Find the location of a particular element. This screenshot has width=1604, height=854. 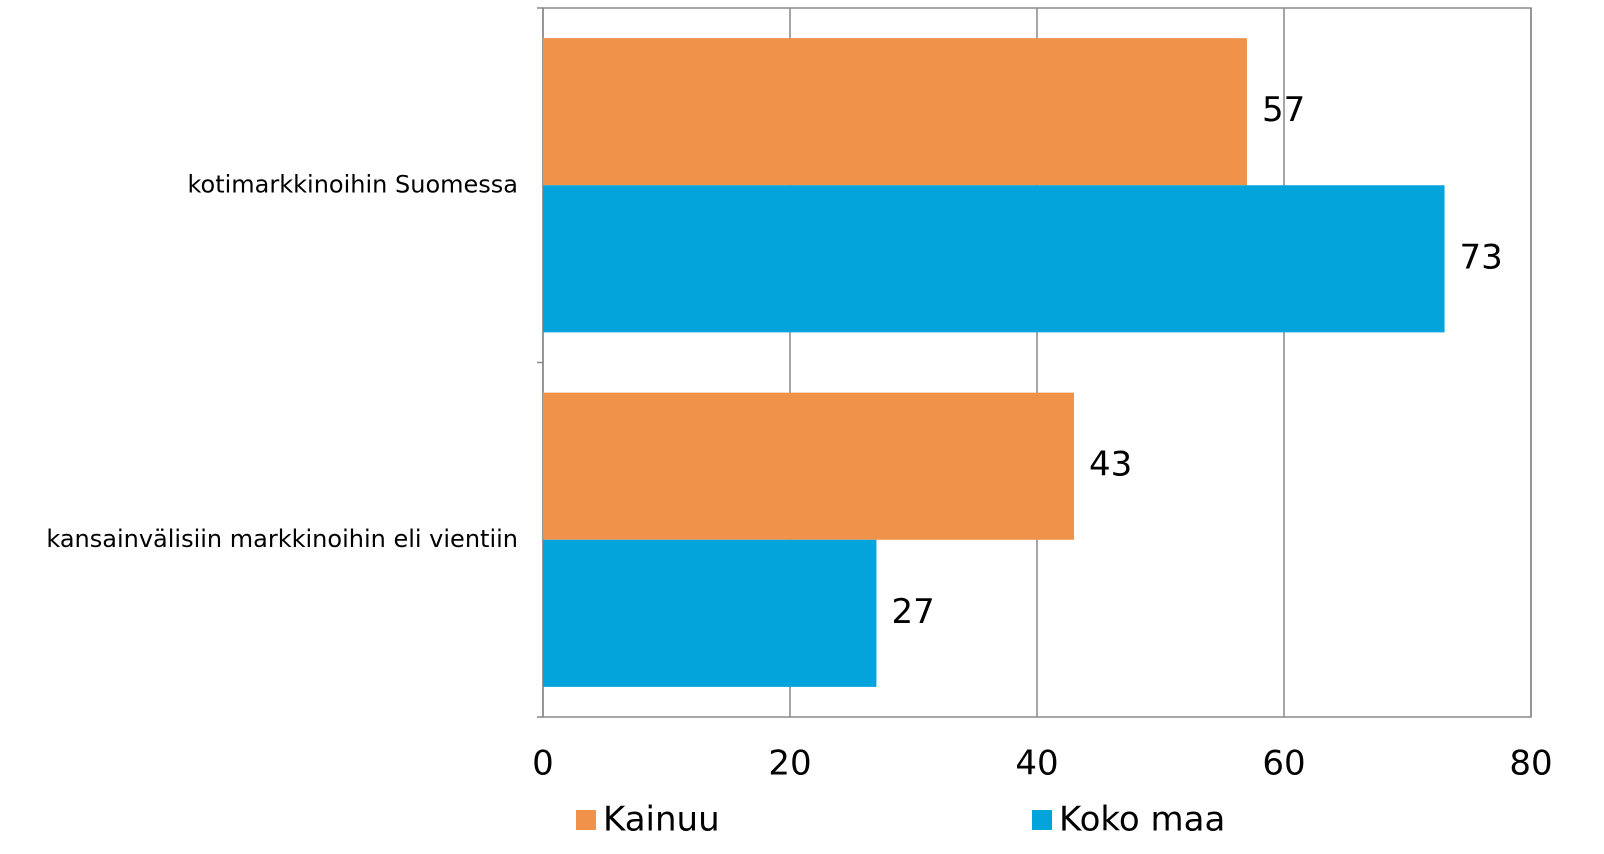

x-tick-label: 80 is located at coordinates (1530, 764).